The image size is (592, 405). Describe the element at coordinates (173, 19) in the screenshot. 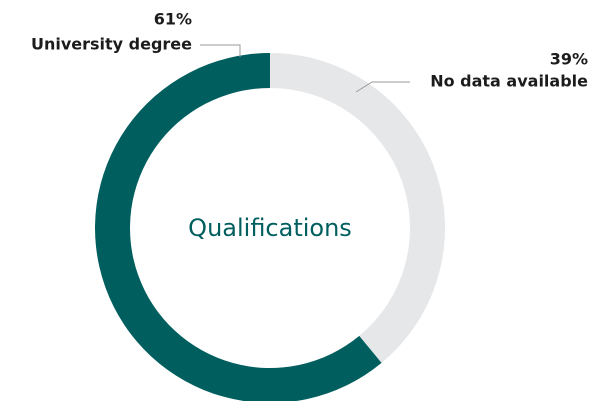

I see `value-label: 61%` at that location.